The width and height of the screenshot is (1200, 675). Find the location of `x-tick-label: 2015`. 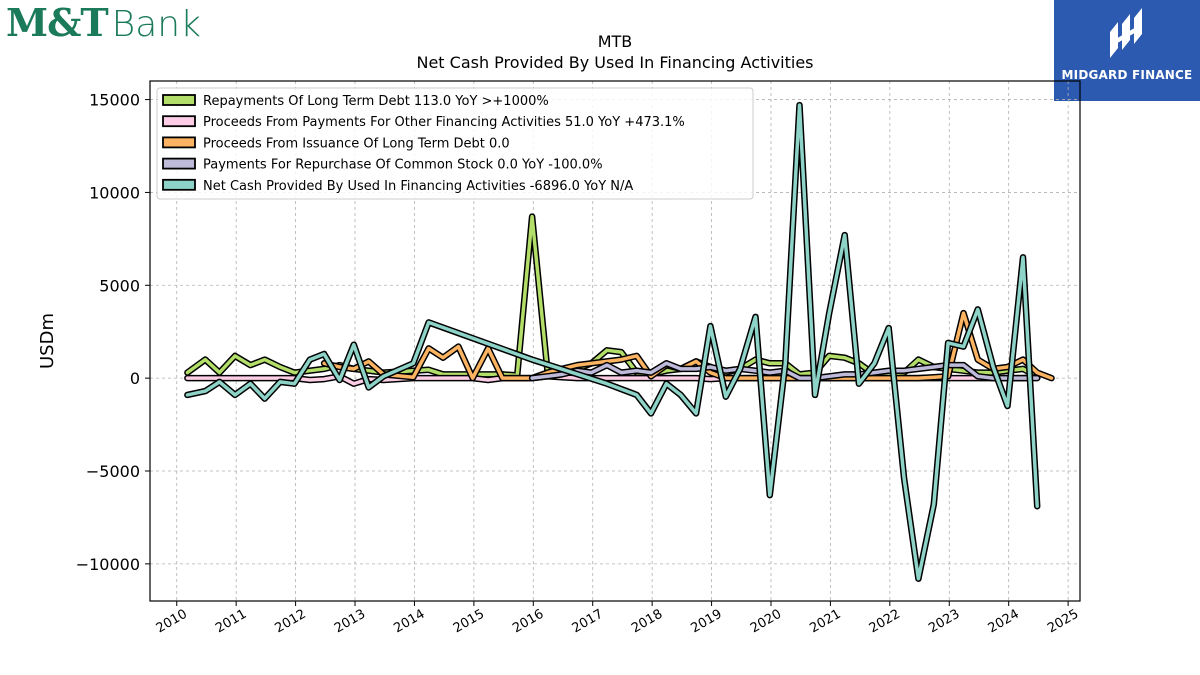

x-tick-label: 2015 is located at coordinates (469, 622).